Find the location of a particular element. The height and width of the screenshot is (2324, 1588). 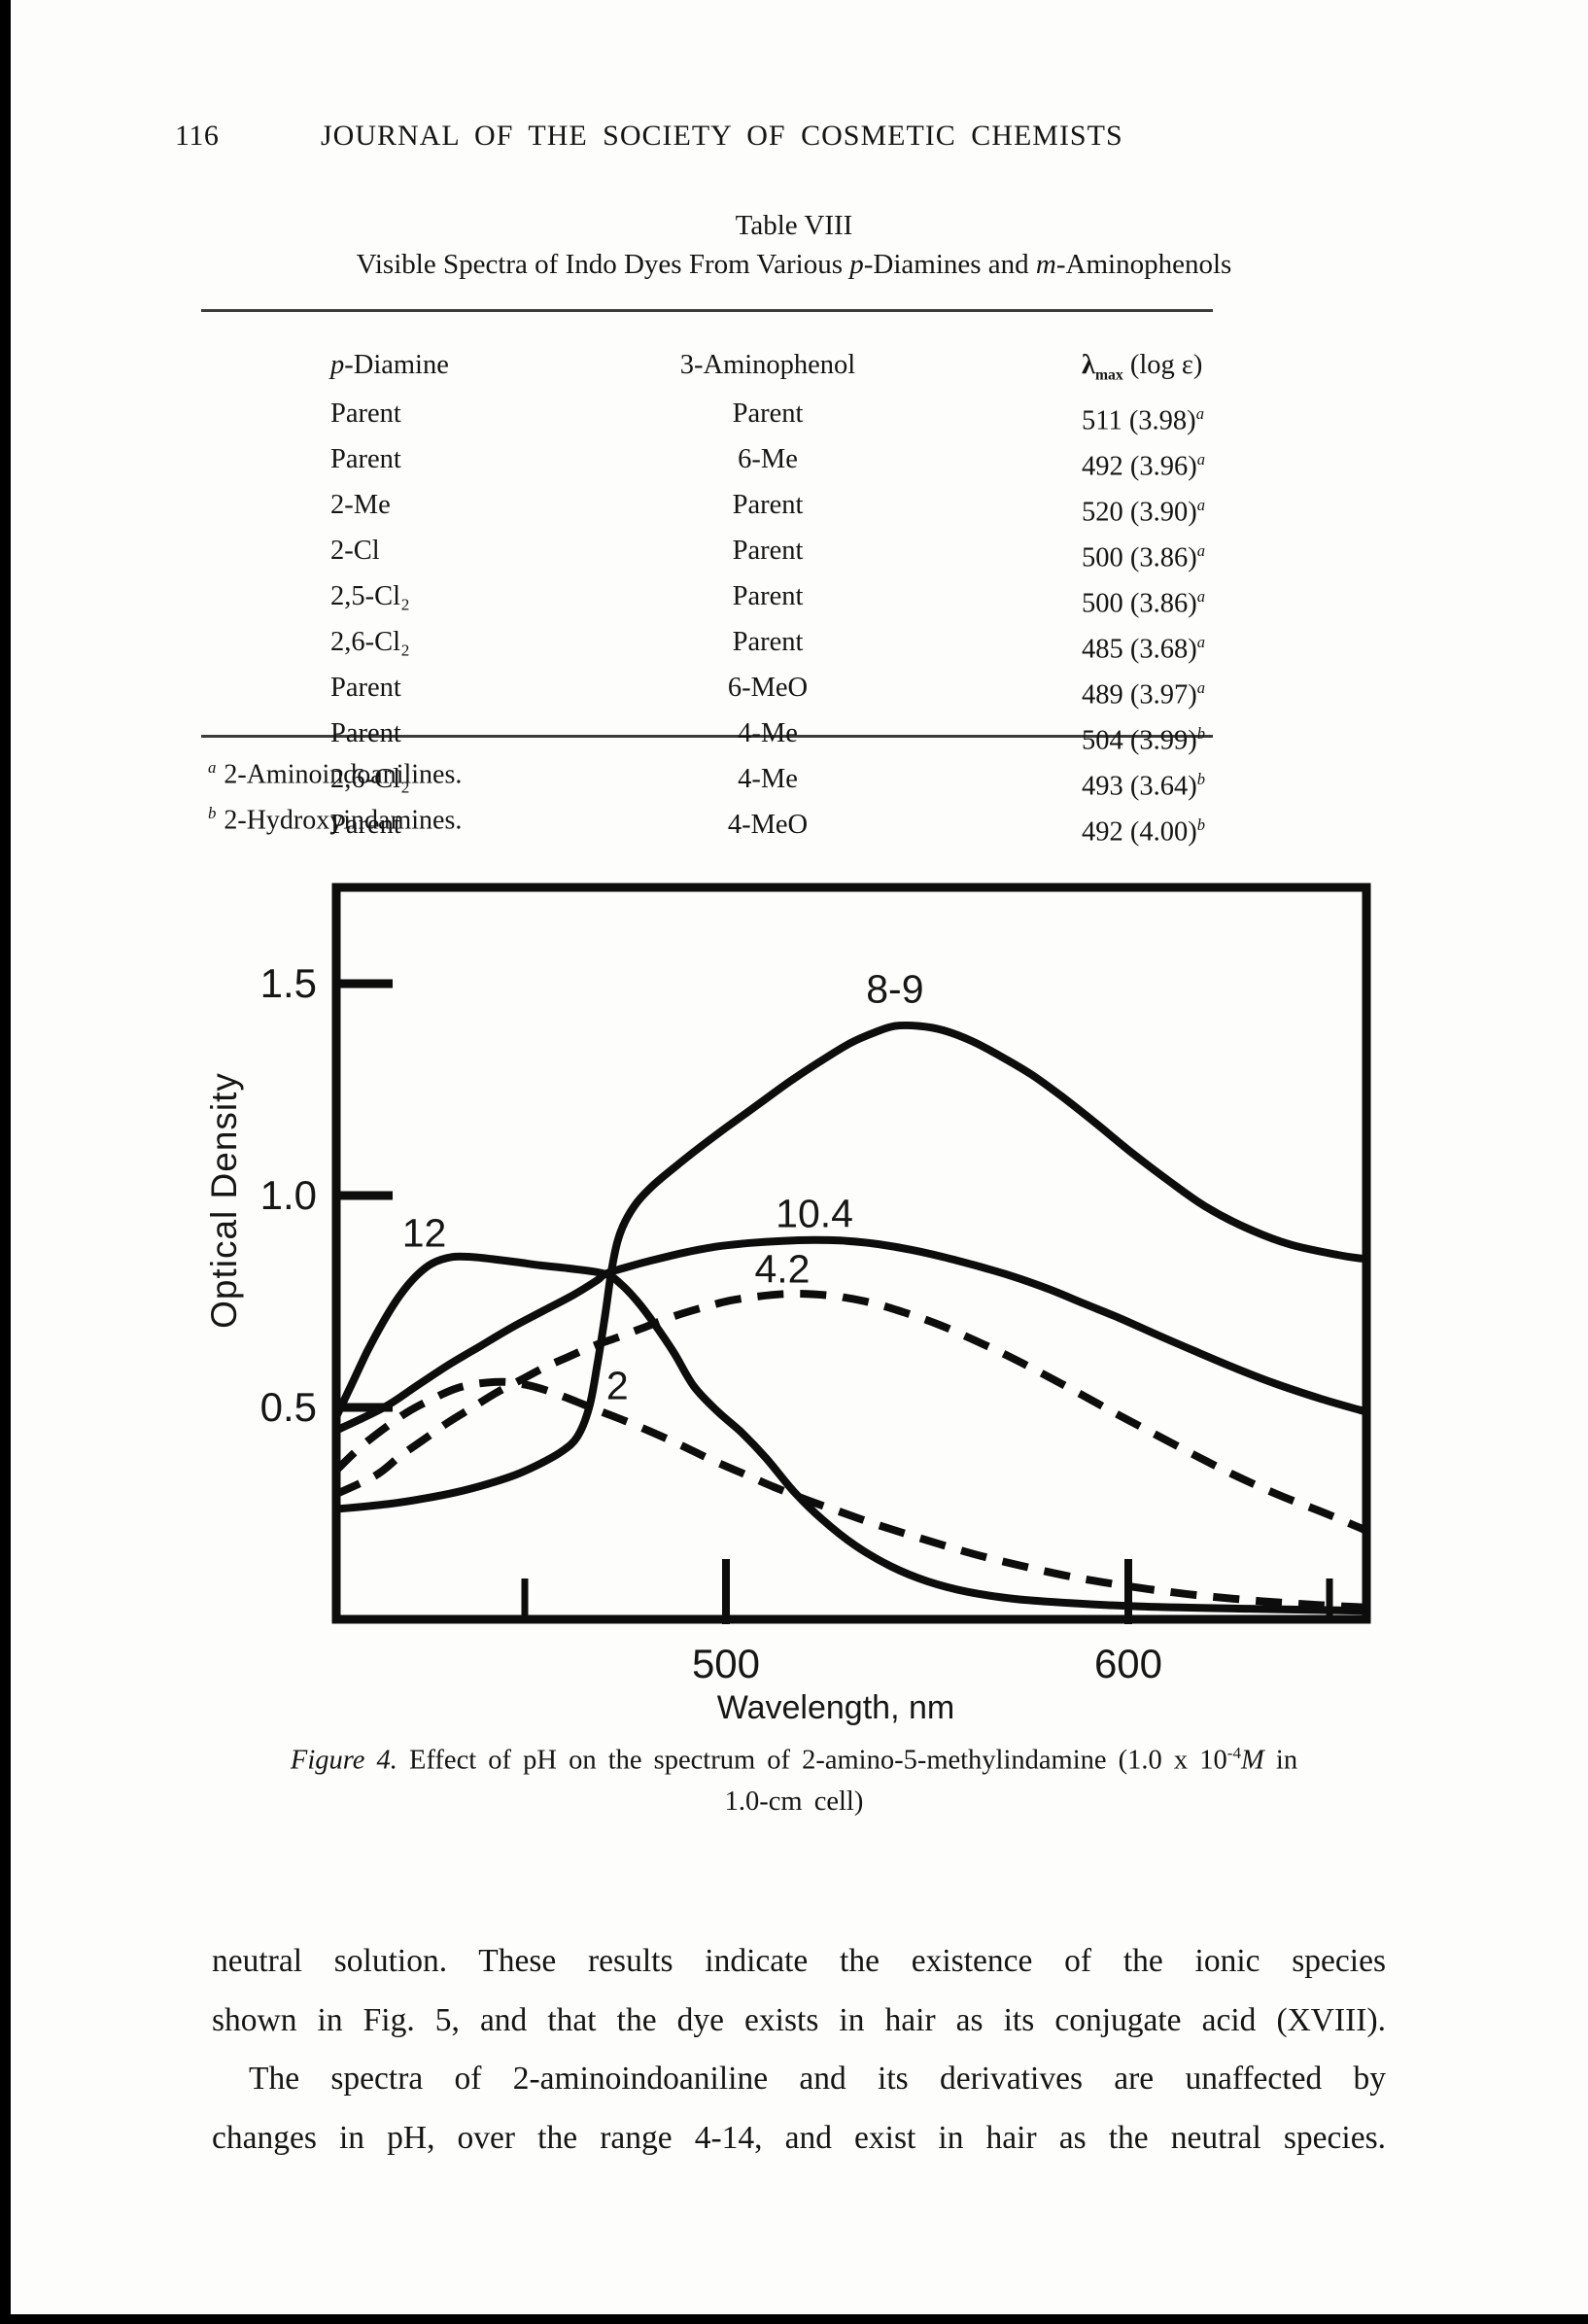

footnote-text: 2-Aminoindoanilines. is located at coordinates (343, 774).